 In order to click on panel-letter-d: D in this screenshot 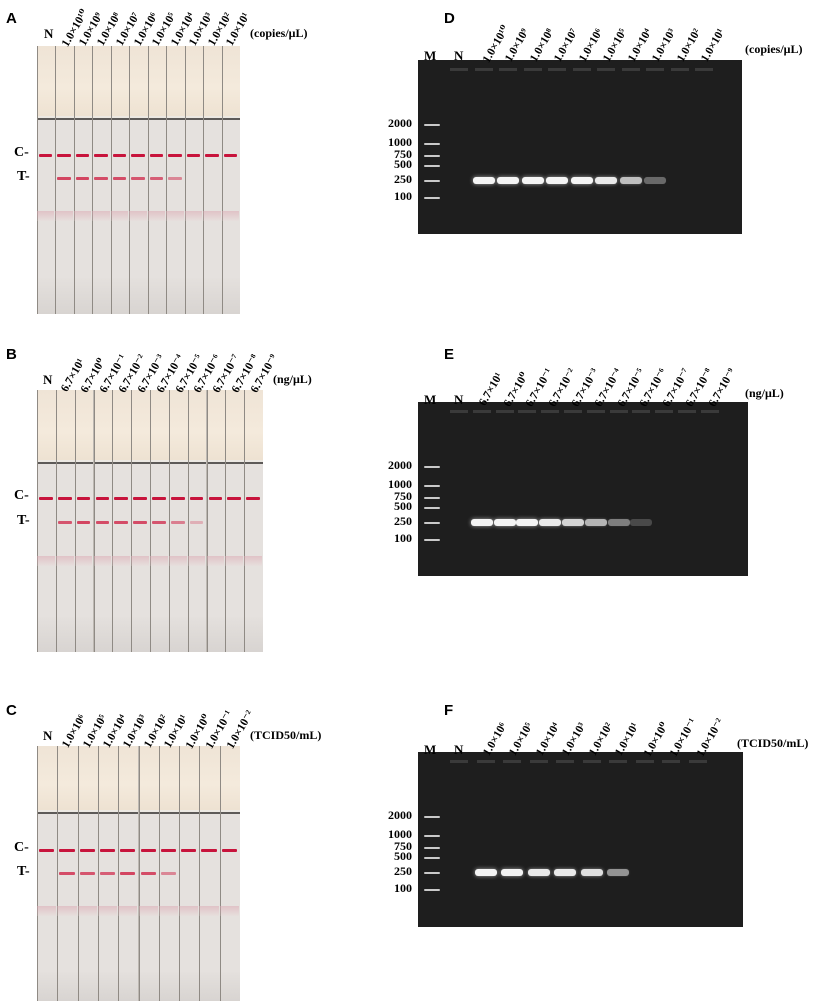, I will do `click(449, 18)`.